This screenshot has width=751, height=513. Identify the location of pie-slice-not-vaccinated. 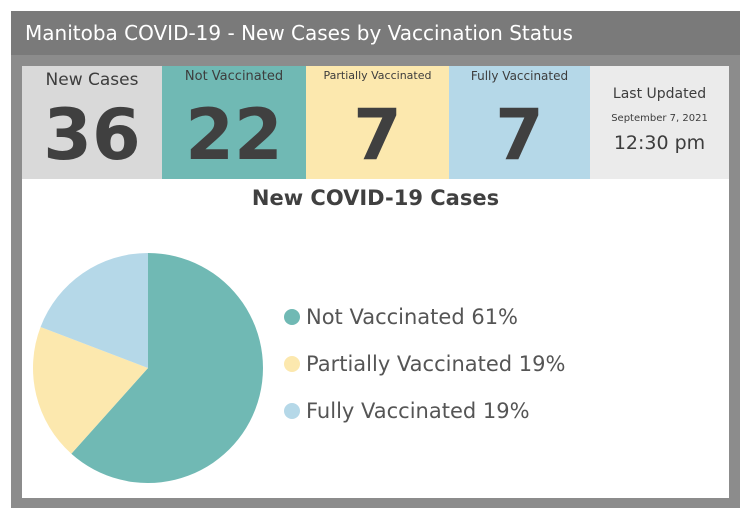
(167, 368).